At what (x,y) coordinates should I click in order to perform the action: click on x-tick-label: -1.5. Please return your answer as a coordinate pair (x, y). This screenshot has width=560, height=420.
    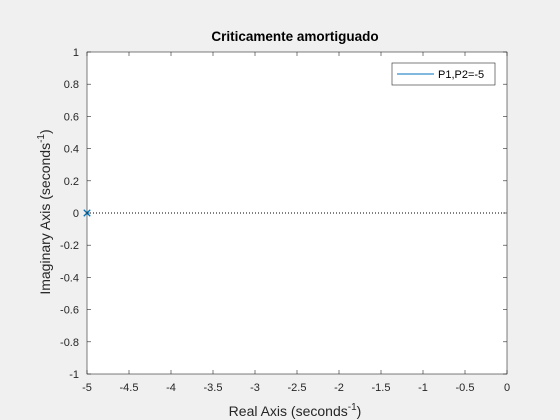
    Looking at the image, I should click on (381, 388).